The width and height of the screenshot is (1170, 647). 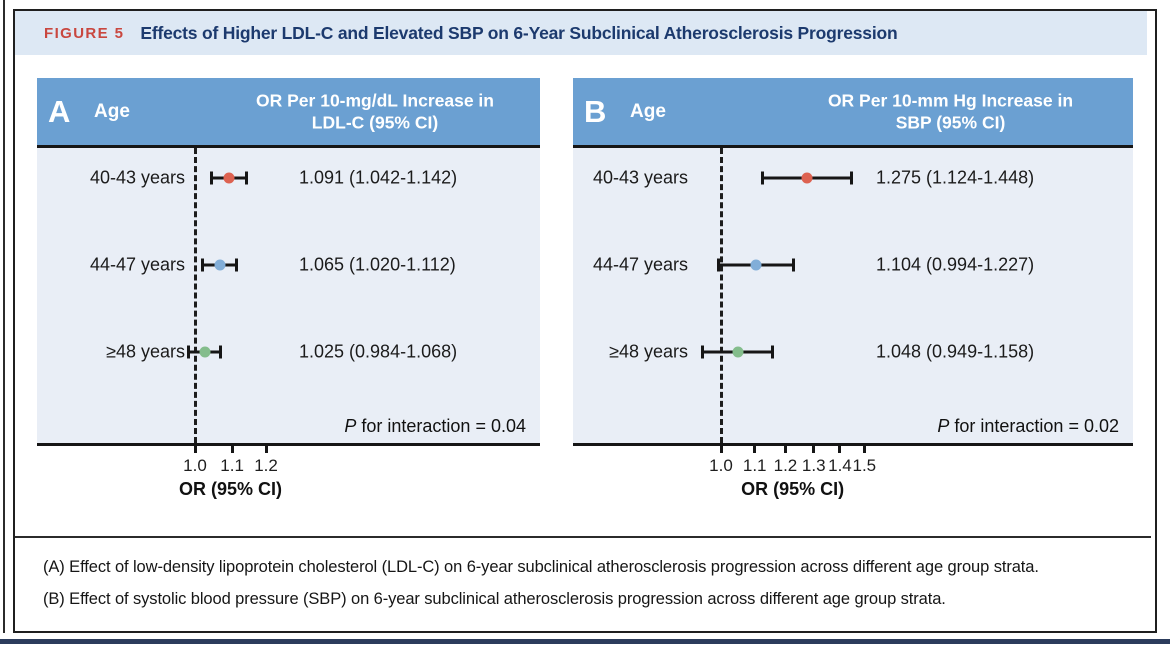 I want to click on page-edge-rule, so click(x=4, y=316).